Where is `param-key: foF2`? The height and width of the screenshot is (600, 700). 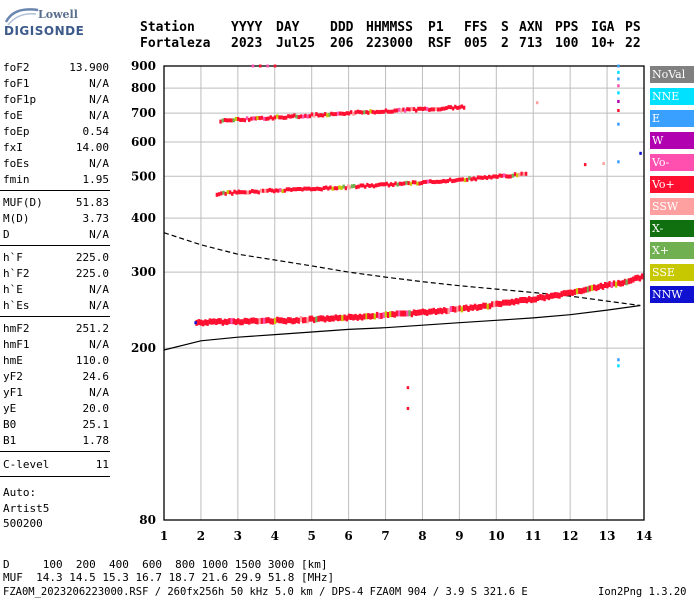 param-key: foF2 is located at coordinates (16, 67).